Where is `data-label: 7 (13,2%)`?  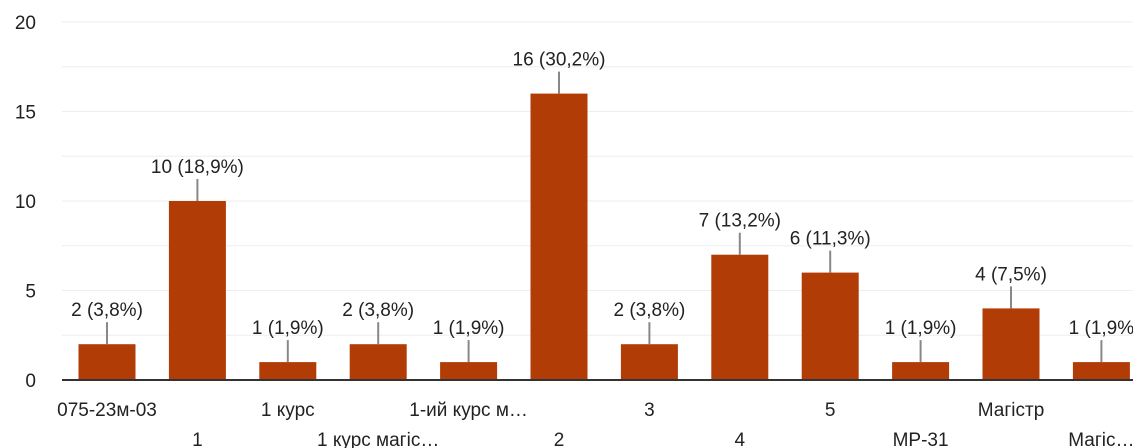 data-label: 7 (13,2%) is located at coordinates (740, 221).